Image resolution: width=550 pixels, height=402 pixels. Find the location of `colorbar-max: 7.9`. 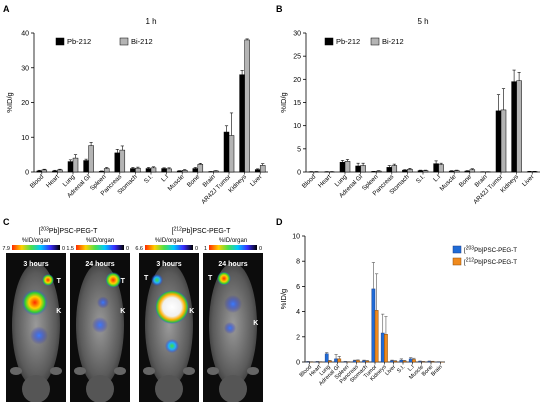

colorbar-max: 7.9 is located at coordinates (6, 249).